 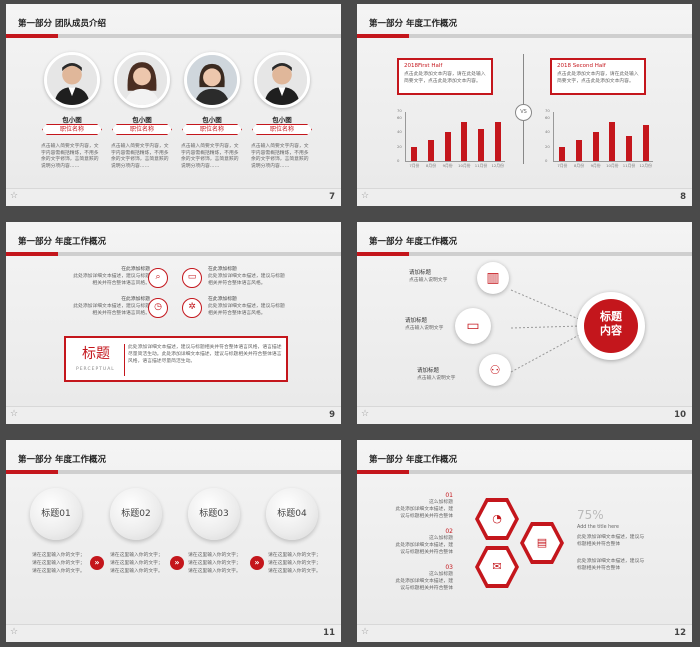 I want to click on card-icon: ▤, so click(x=542, y=543).